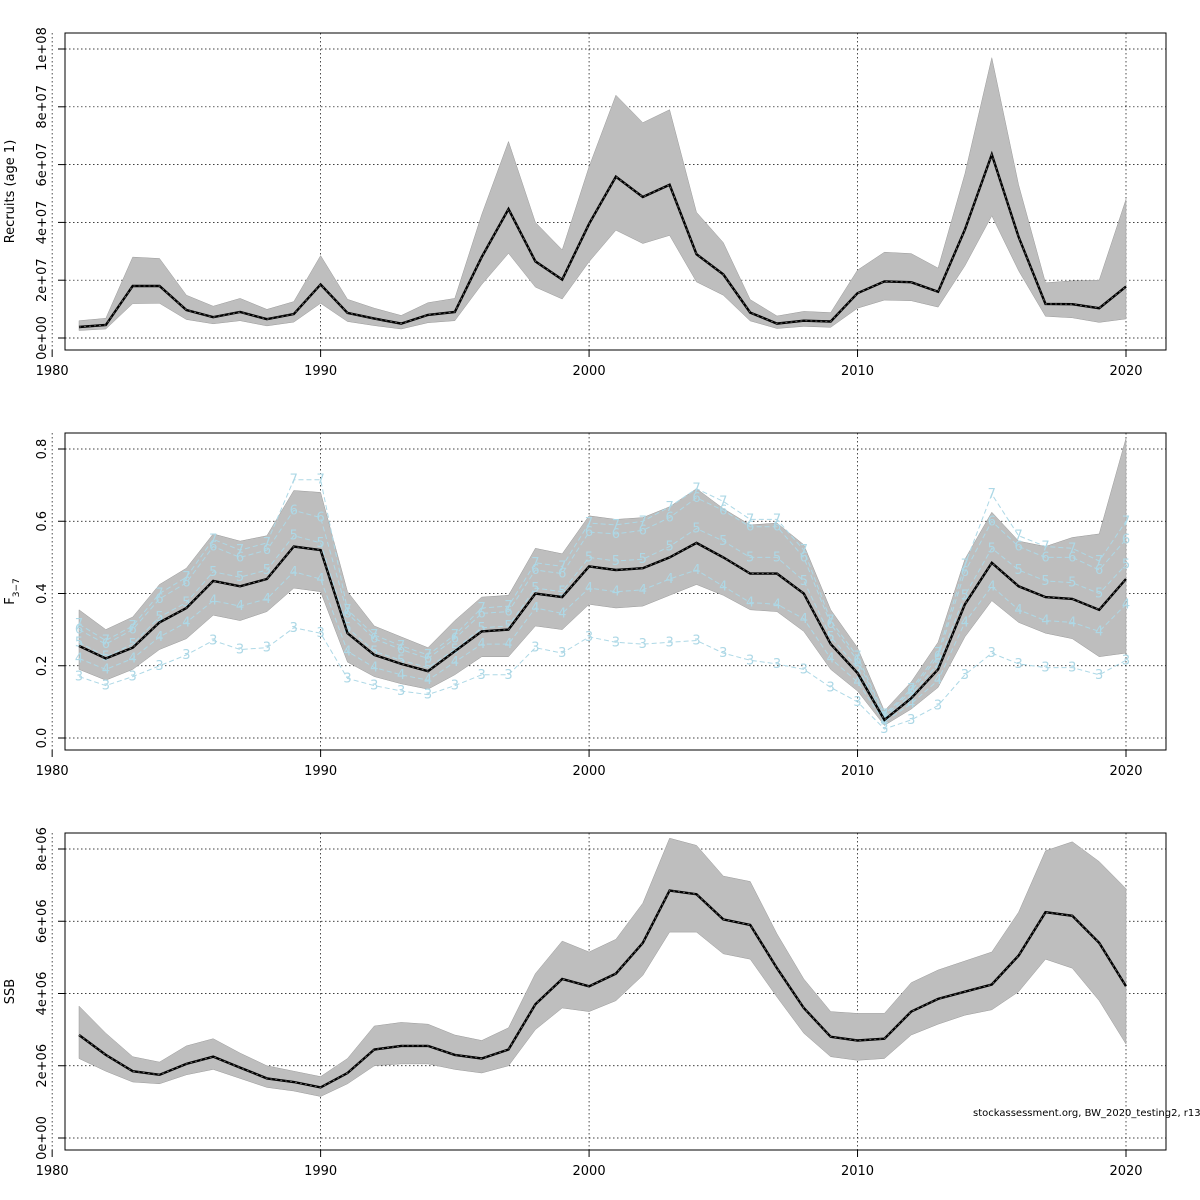  I want to click on estimate-line-dots, so click(602, 240).